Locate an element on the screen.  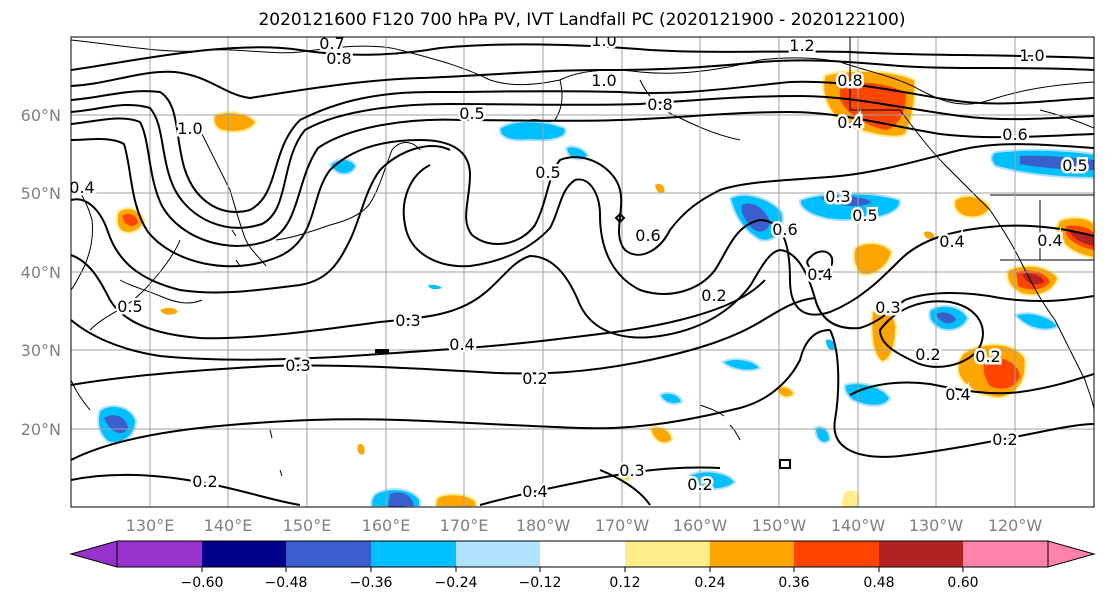
lon-tick-label: 160°W is located at coordinates (700, 525).